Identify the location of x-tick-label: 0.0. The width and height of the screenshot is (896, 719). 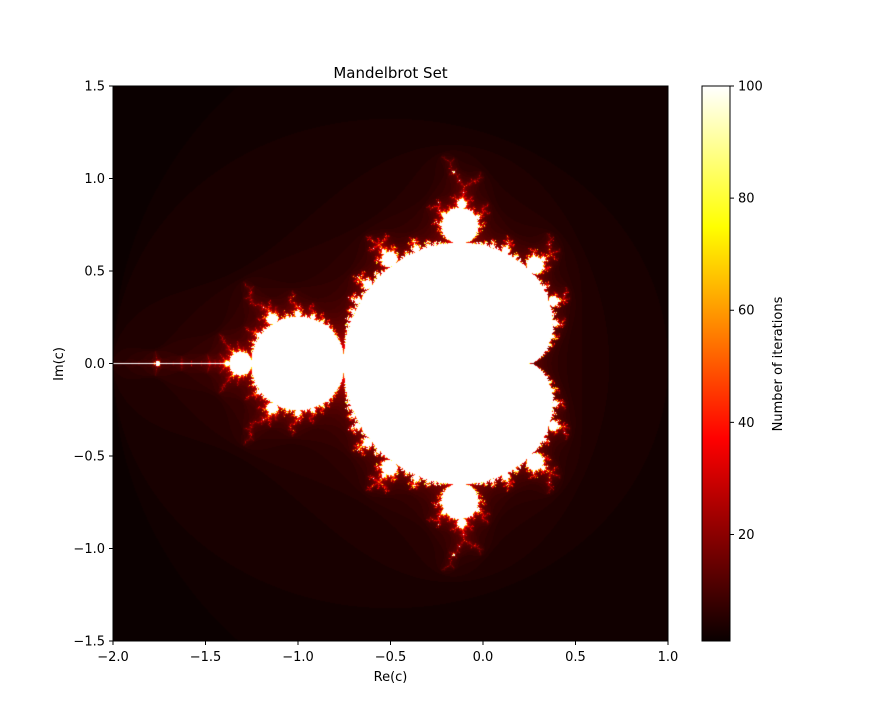
(483, 657).